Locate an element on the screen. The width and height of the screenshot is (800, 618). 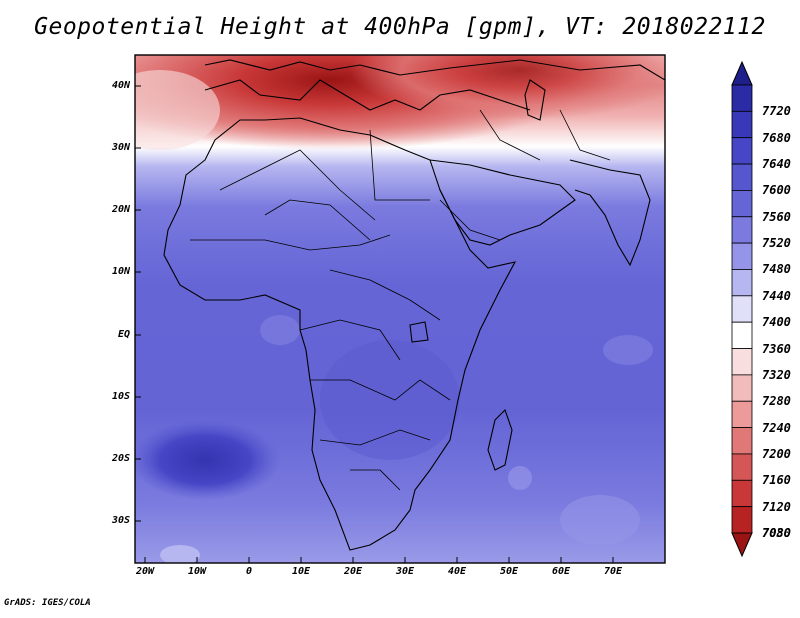
colorbar-label: 7160 is located at coordinates (776, 480).